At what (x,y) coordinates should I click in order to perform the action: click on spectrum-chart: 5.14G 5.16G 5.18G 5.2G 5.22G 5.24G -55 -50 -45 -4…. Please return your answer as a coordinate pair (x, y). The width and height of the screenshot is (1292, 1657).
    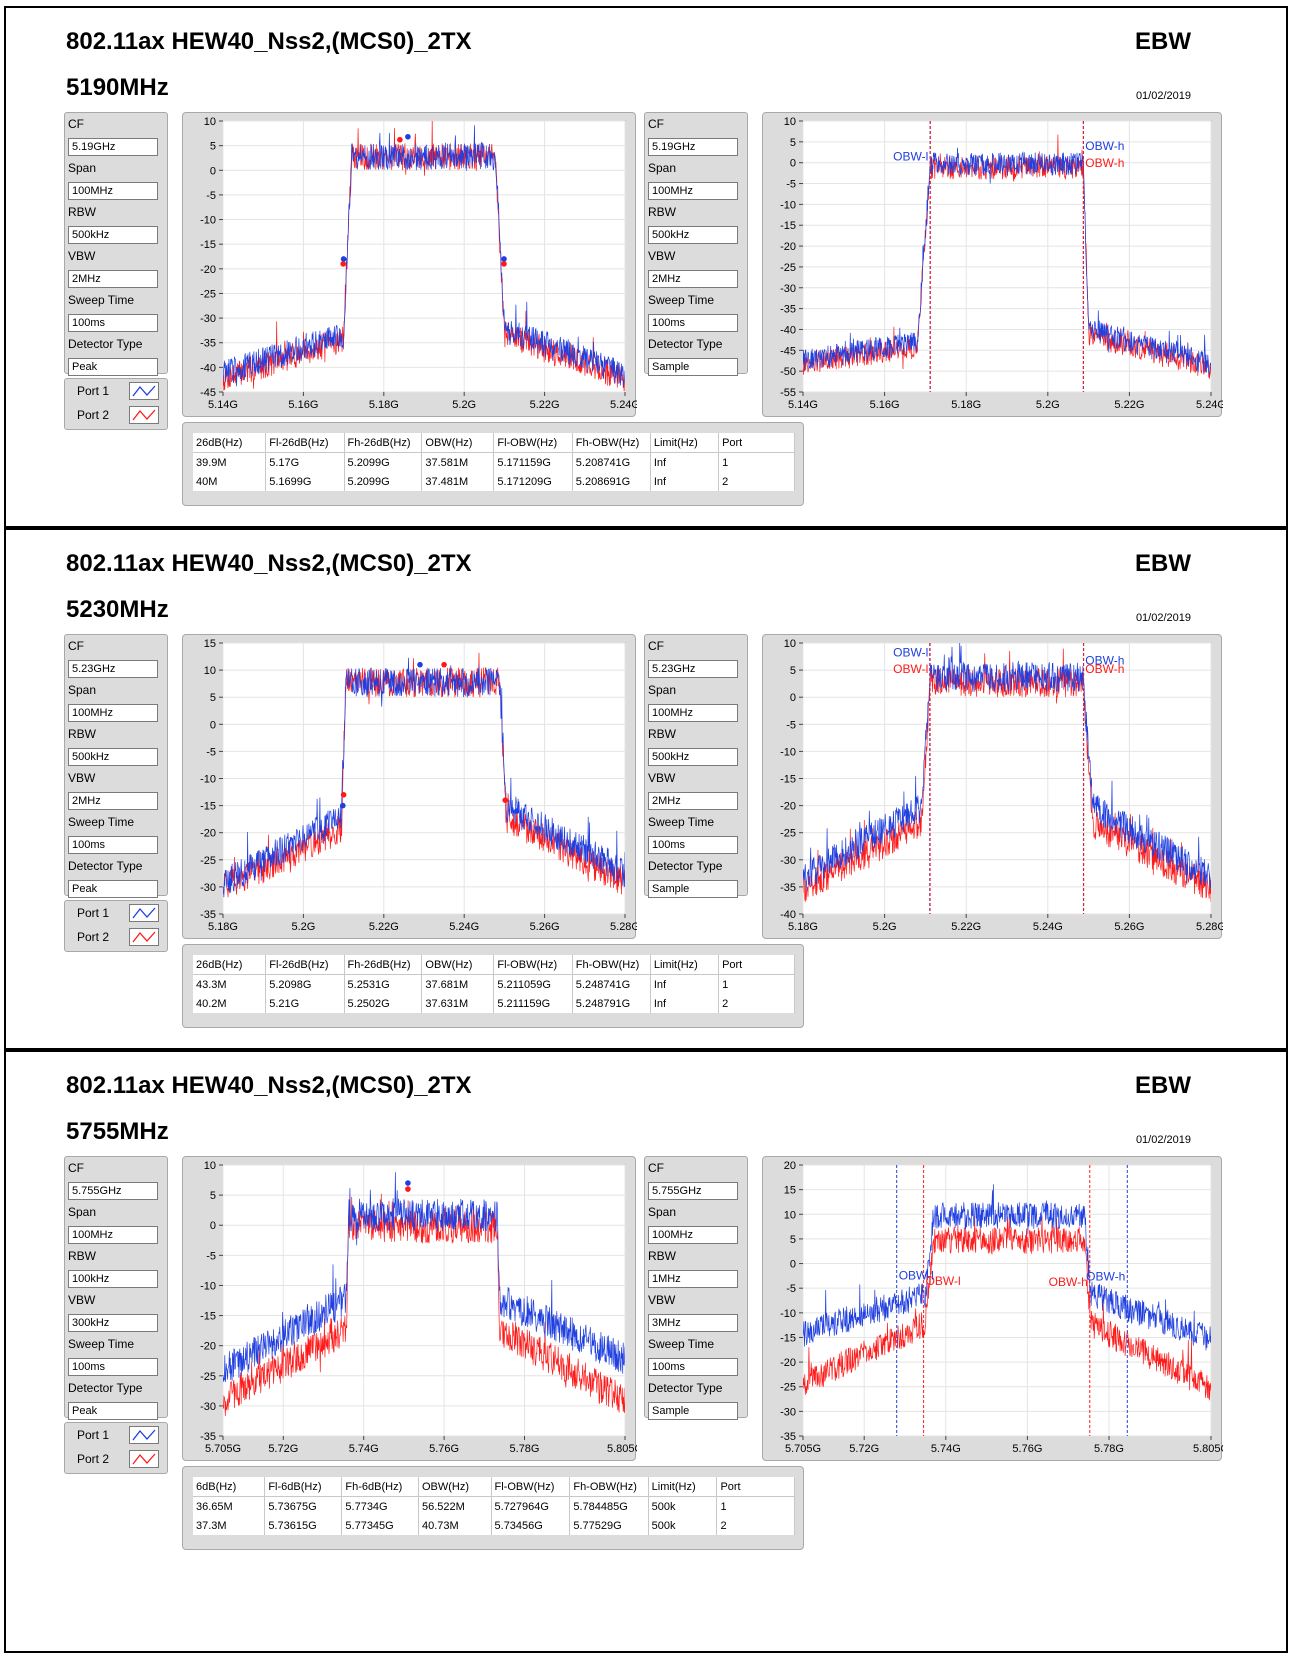
    Looking at the image, I should click on (992, 264).